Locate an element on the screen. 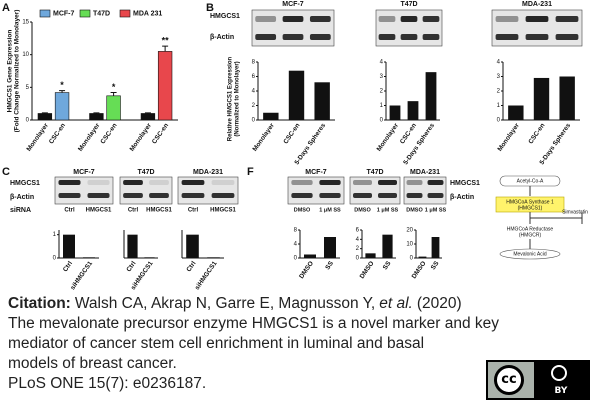 Image resolution: width=600 pixels, height=420 pixels. y-tick-label: 1 is located at coordinates (499, 106).